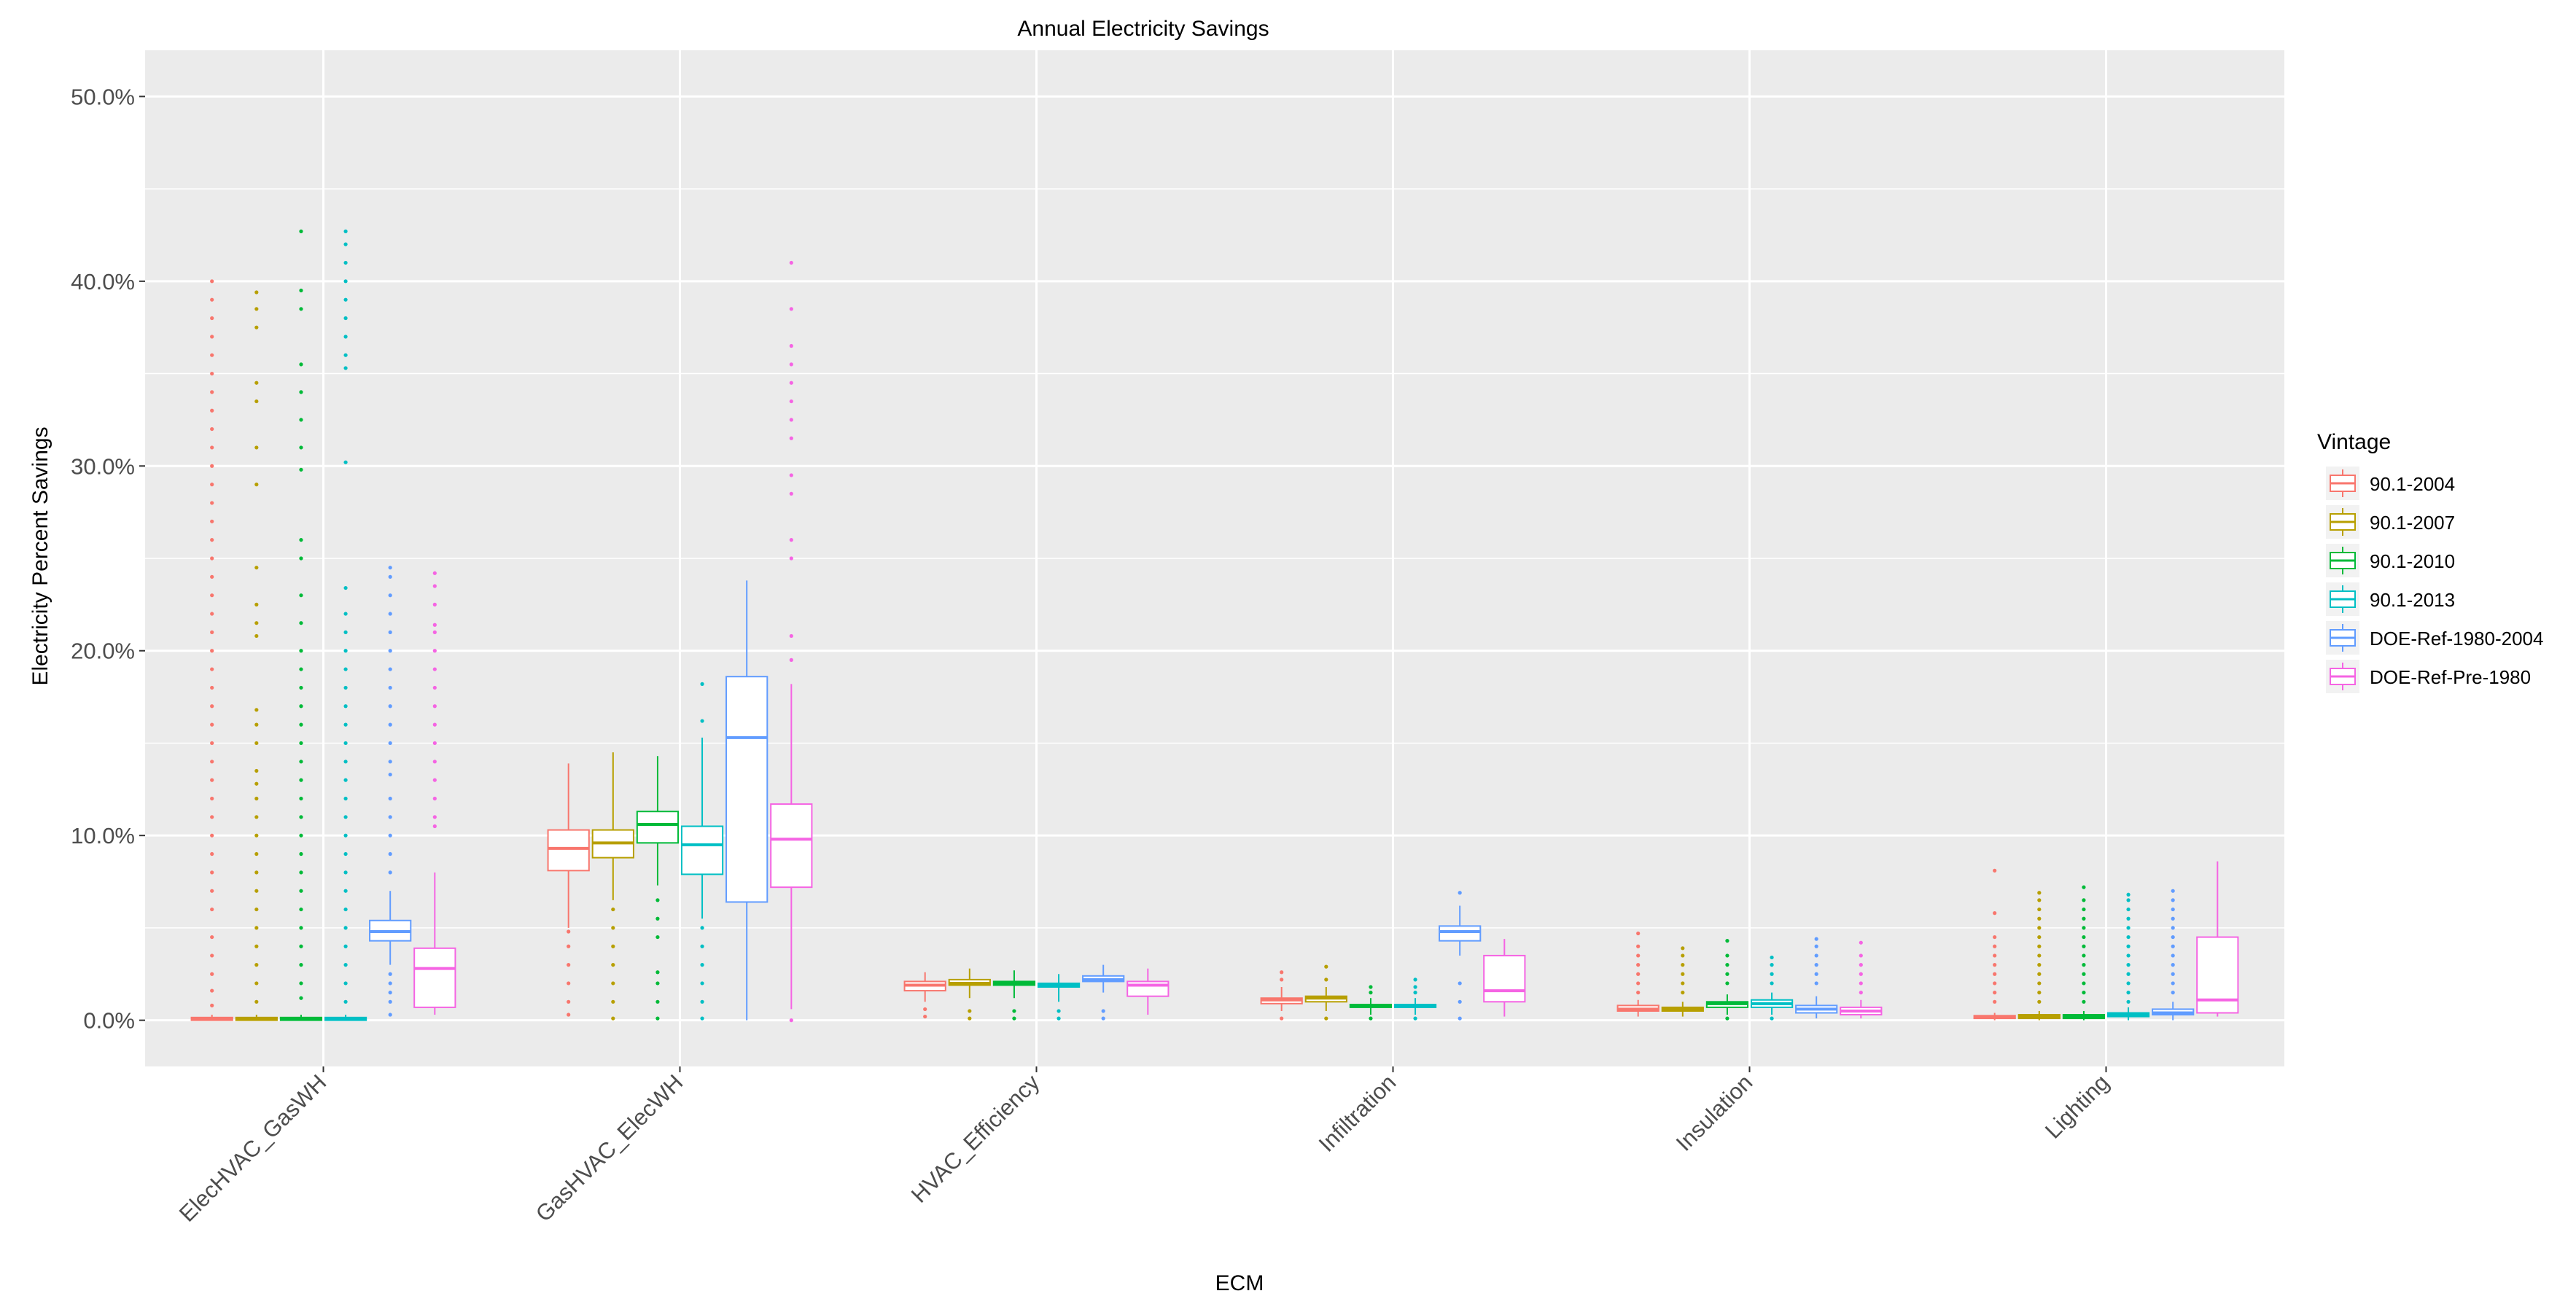 Image resolution: width=2576 pixels, height=1307 pixels. What do you see at coordinates (253, 1148) in the screenshot?
I see `x-tick-label: ElecHVAC_GasWH` at bounding box center [253, 1148].